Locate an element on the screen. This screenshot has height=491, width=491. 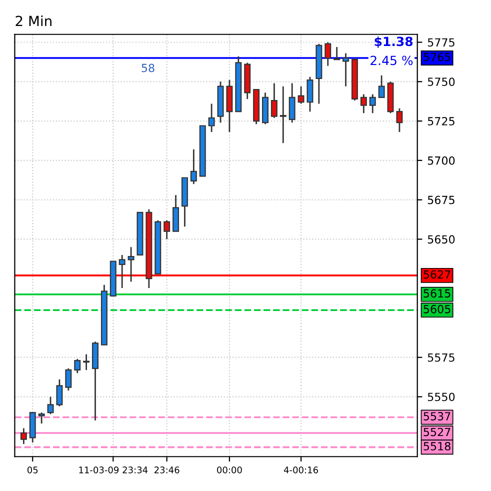
annotation: $1.38 is located at coordinates (393, 42).